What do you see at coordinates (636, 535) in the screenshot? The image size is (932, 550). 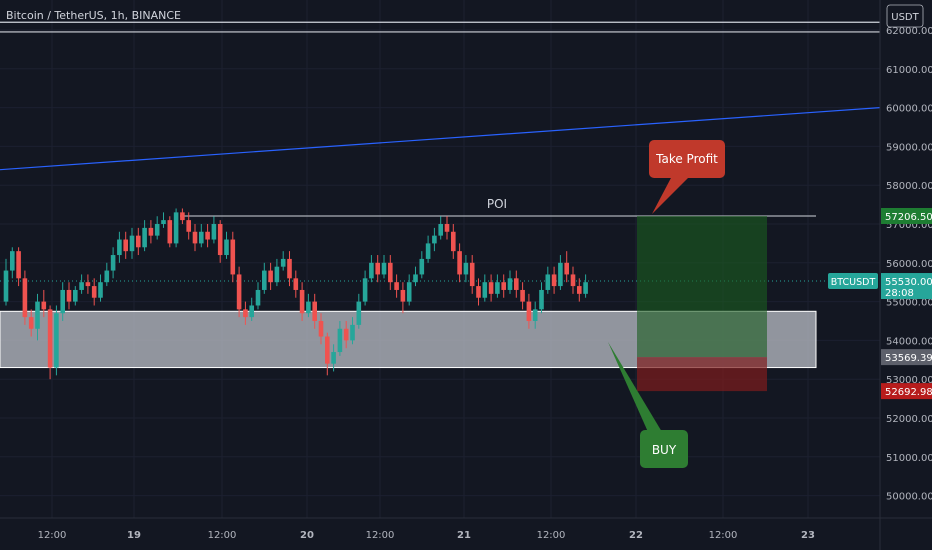 I see `x-tick-label: 22` at bounding box center [636, 535].